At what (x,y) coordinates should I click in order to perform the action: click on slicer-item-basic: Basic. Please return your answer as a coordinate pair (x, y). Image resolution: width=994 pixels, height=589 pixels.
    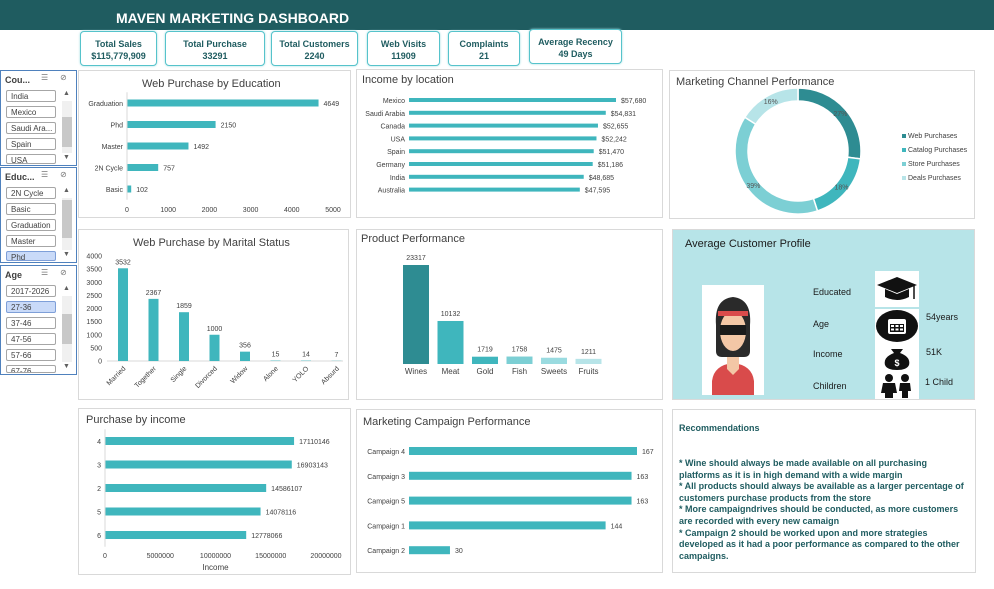
    Looking at the image, I should click on (31, 209).